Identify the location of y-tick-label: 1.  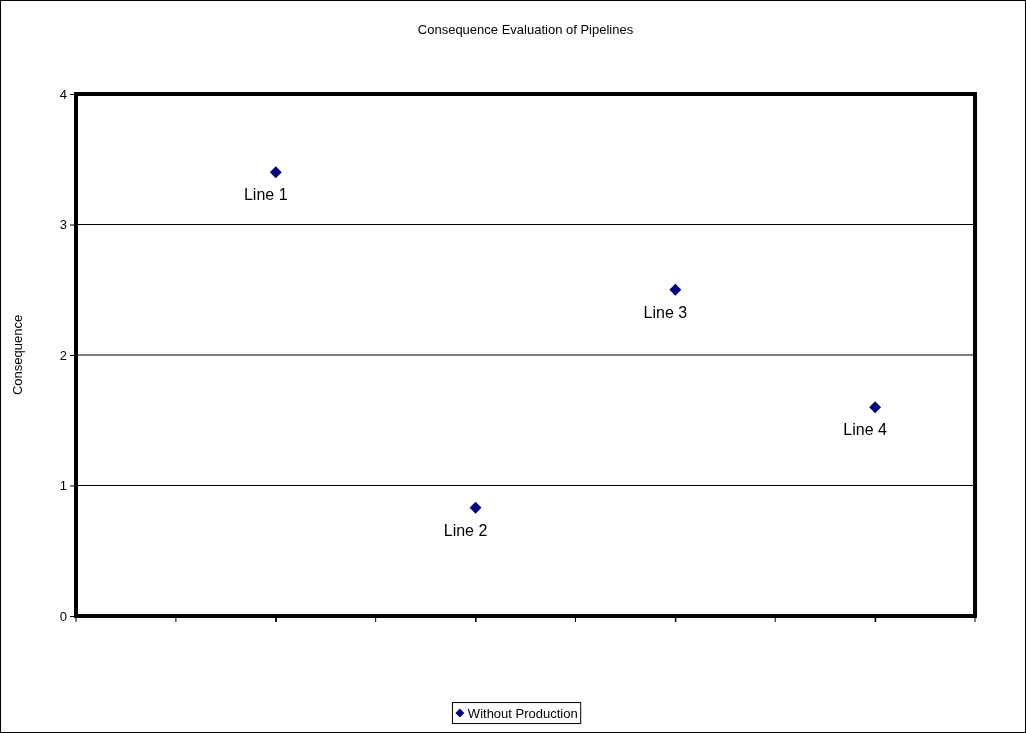
(63, 486).